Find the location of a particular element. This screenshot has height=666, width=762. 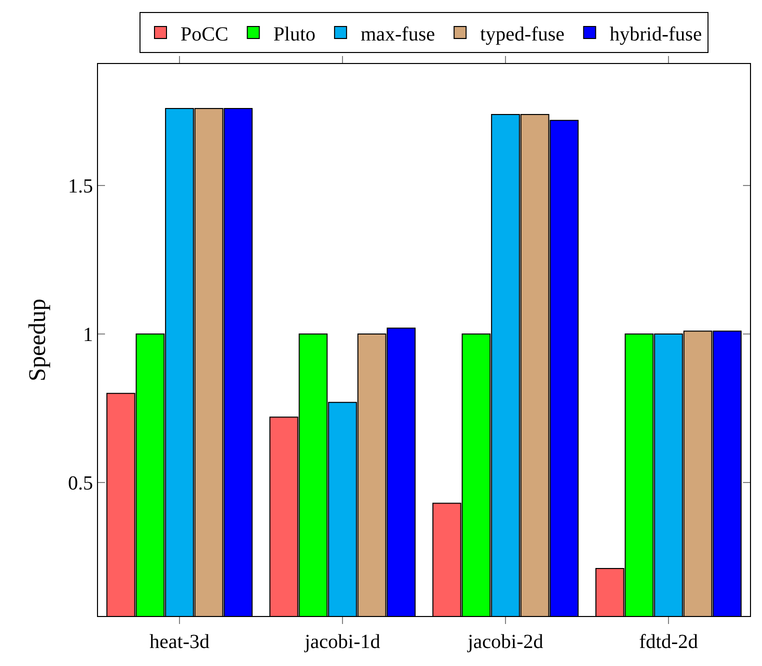

y-axis-title: Speedup is located at coordinates (38, 340).